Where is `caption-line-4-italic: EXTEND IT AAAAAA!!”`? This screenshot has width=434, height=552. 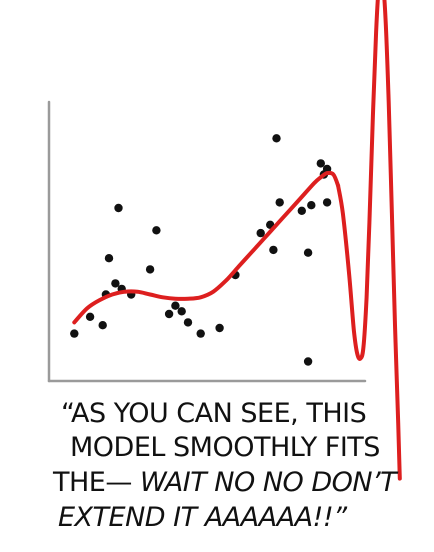
caption-line-4-italic: EXTEND IT AAAAAA!!” is located at coordinates (203, 517).